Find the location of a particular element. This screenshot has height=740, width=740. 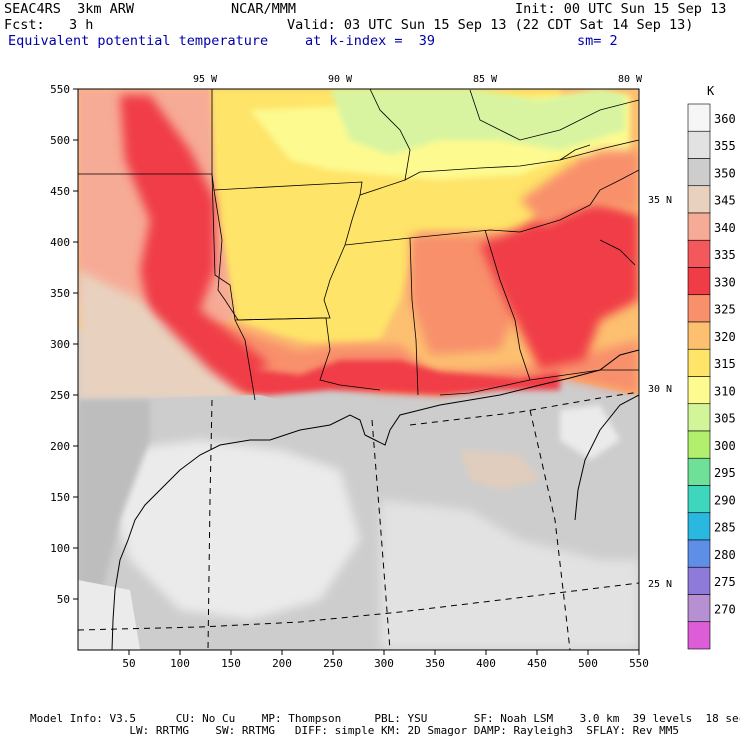

x-tick-label: 50 is located at coordinates (128, 663).